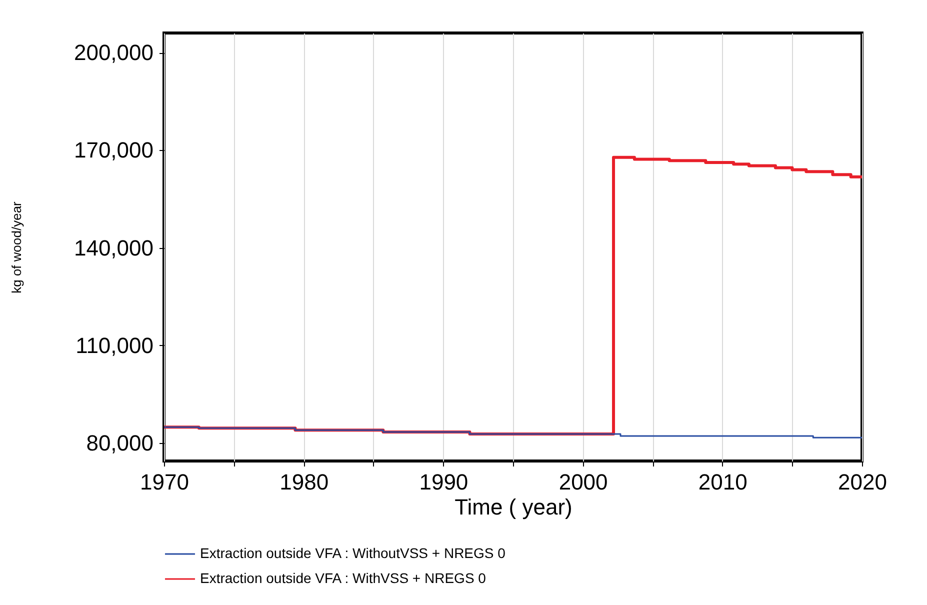 The height and width of the screenshot is (605, 927). Describe the element at coordinates (353, 553) in the screenshot. I see `legend-label: Extraction outside VFA : WithoutVSS + NREGS 0` at that location.